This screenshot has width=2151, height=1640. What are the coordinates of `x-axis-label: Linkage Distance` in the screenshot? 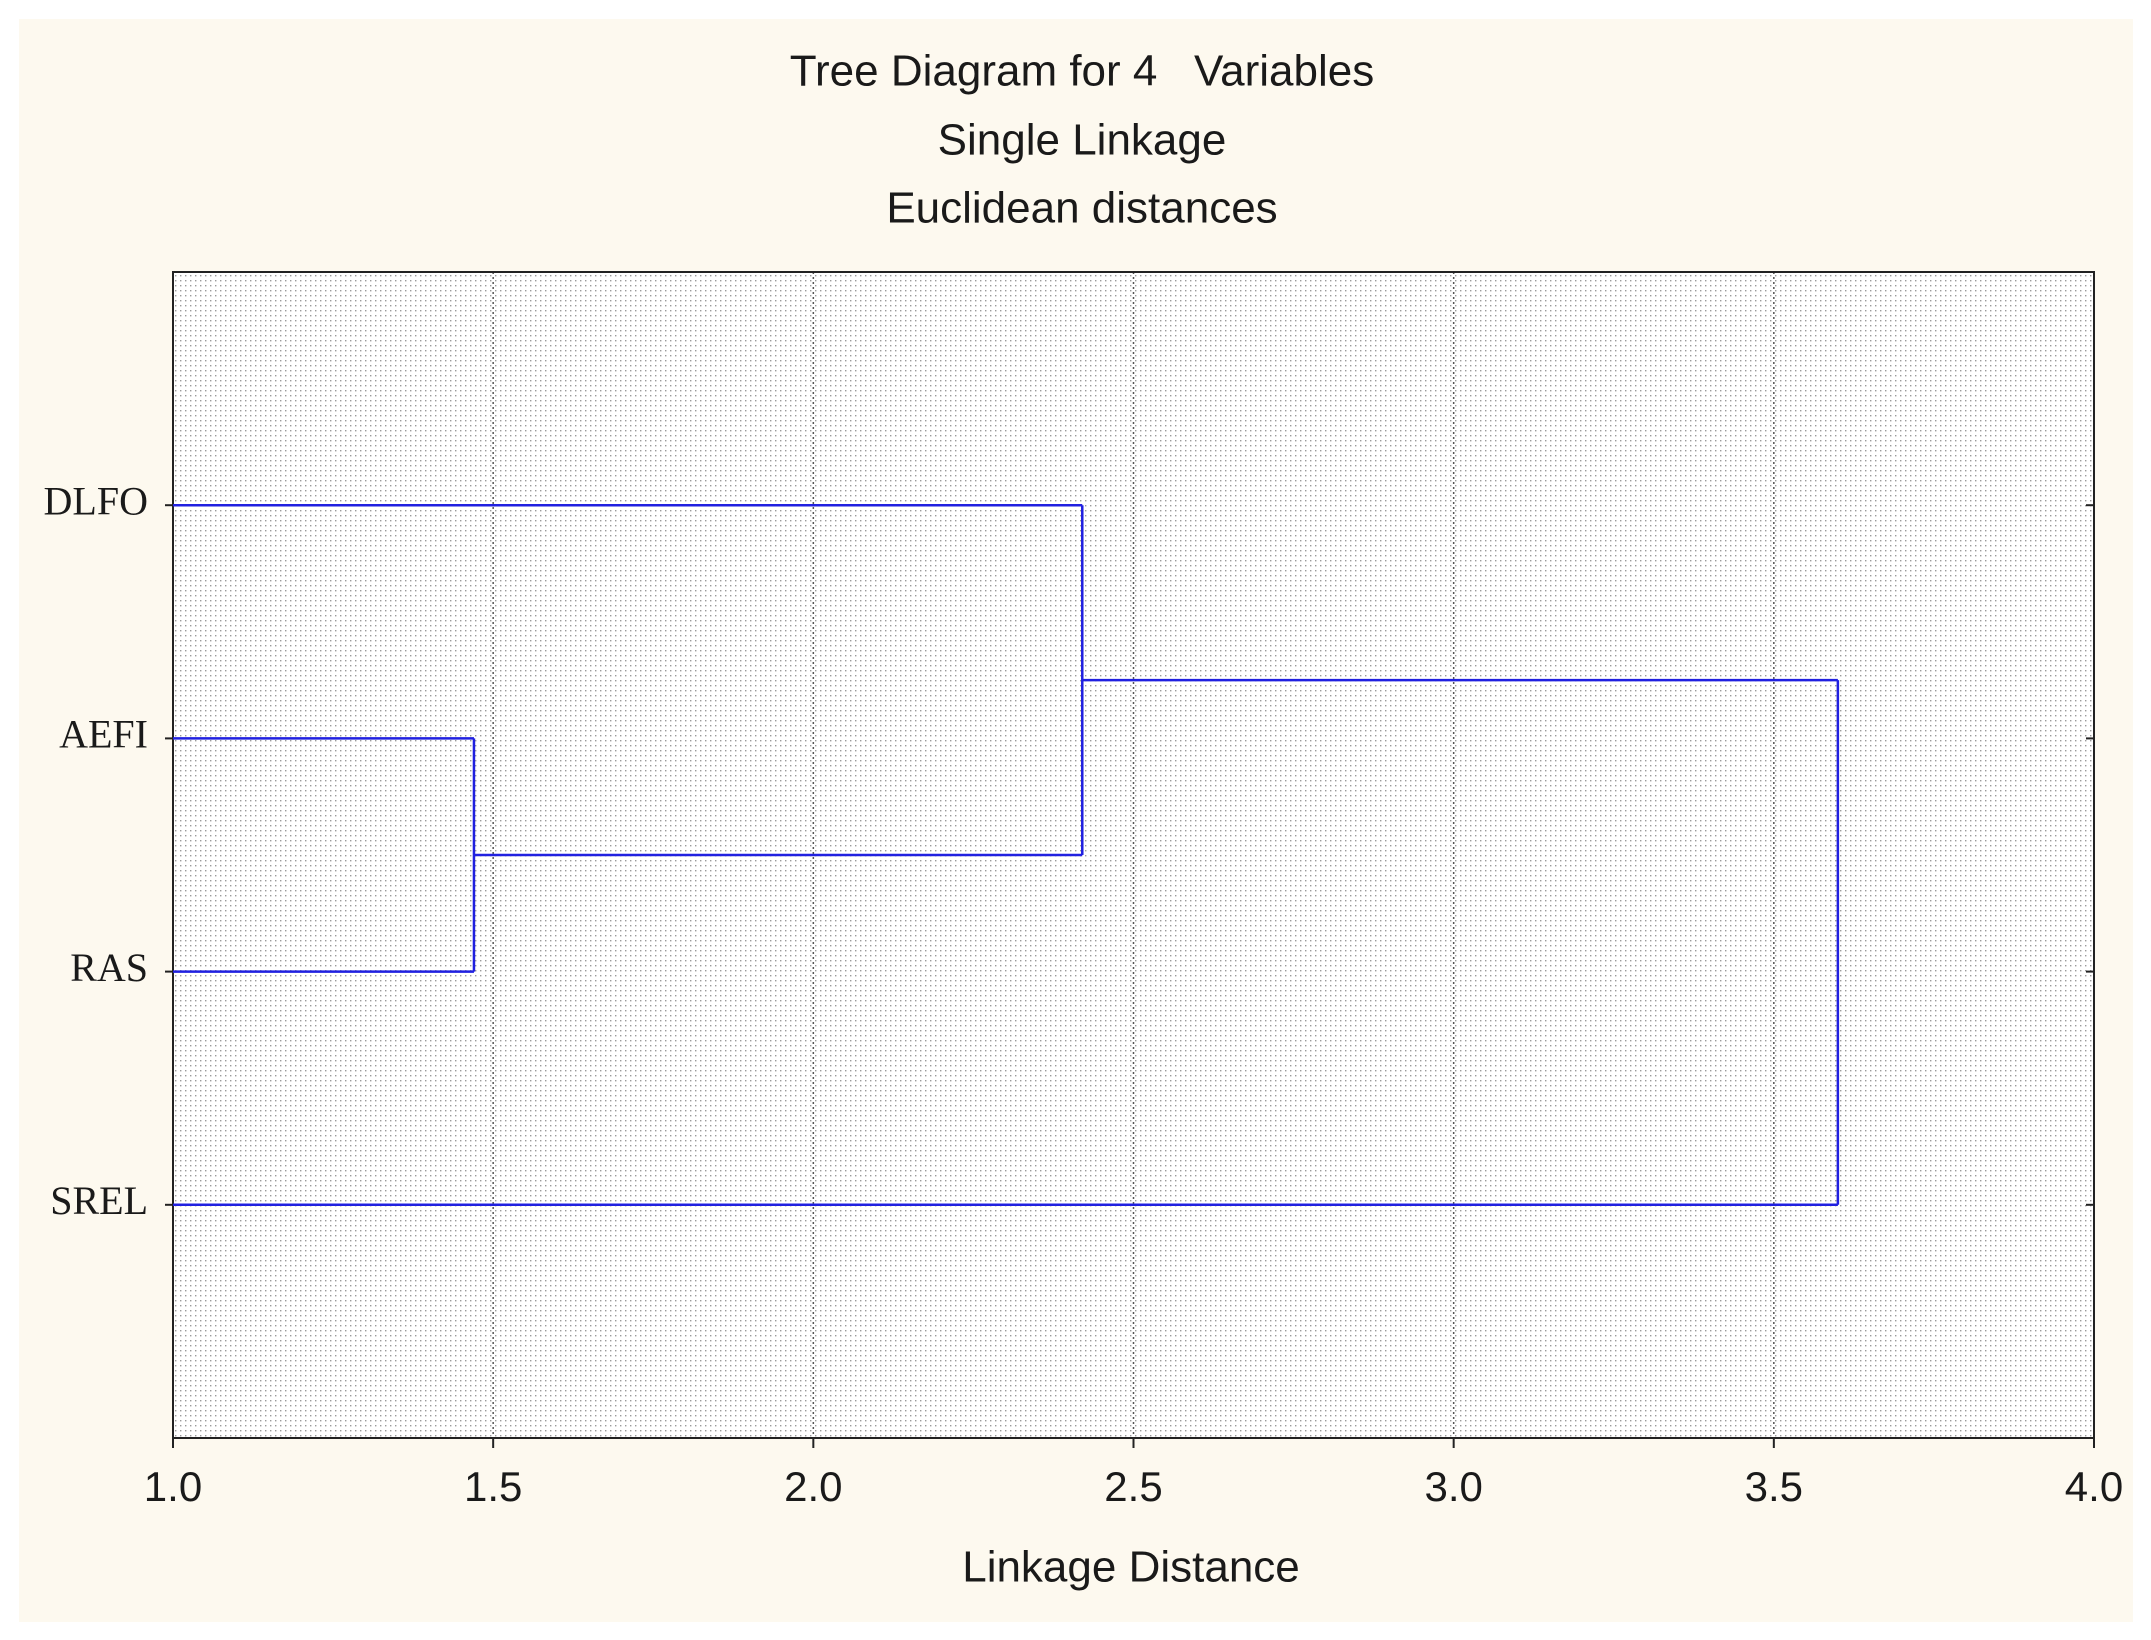 It's located at (1131, 1567).